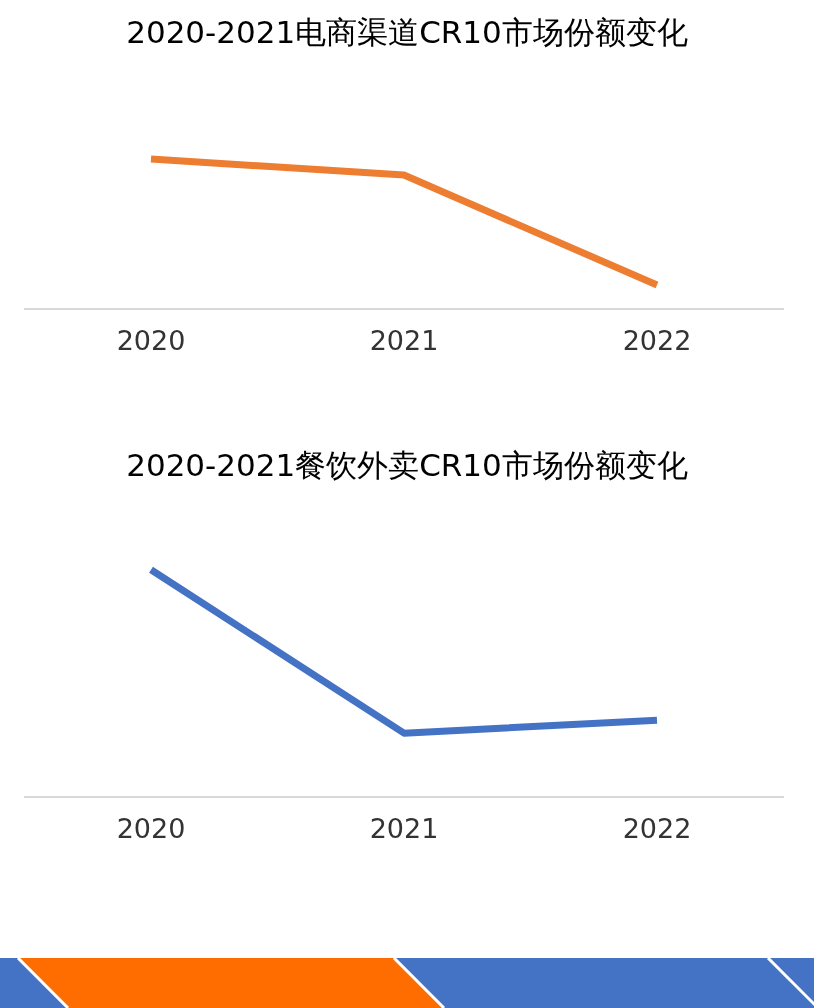  I want to click on chart-title: 2020-2021电商渠道CR10市场份额变化, so click(407, 32).